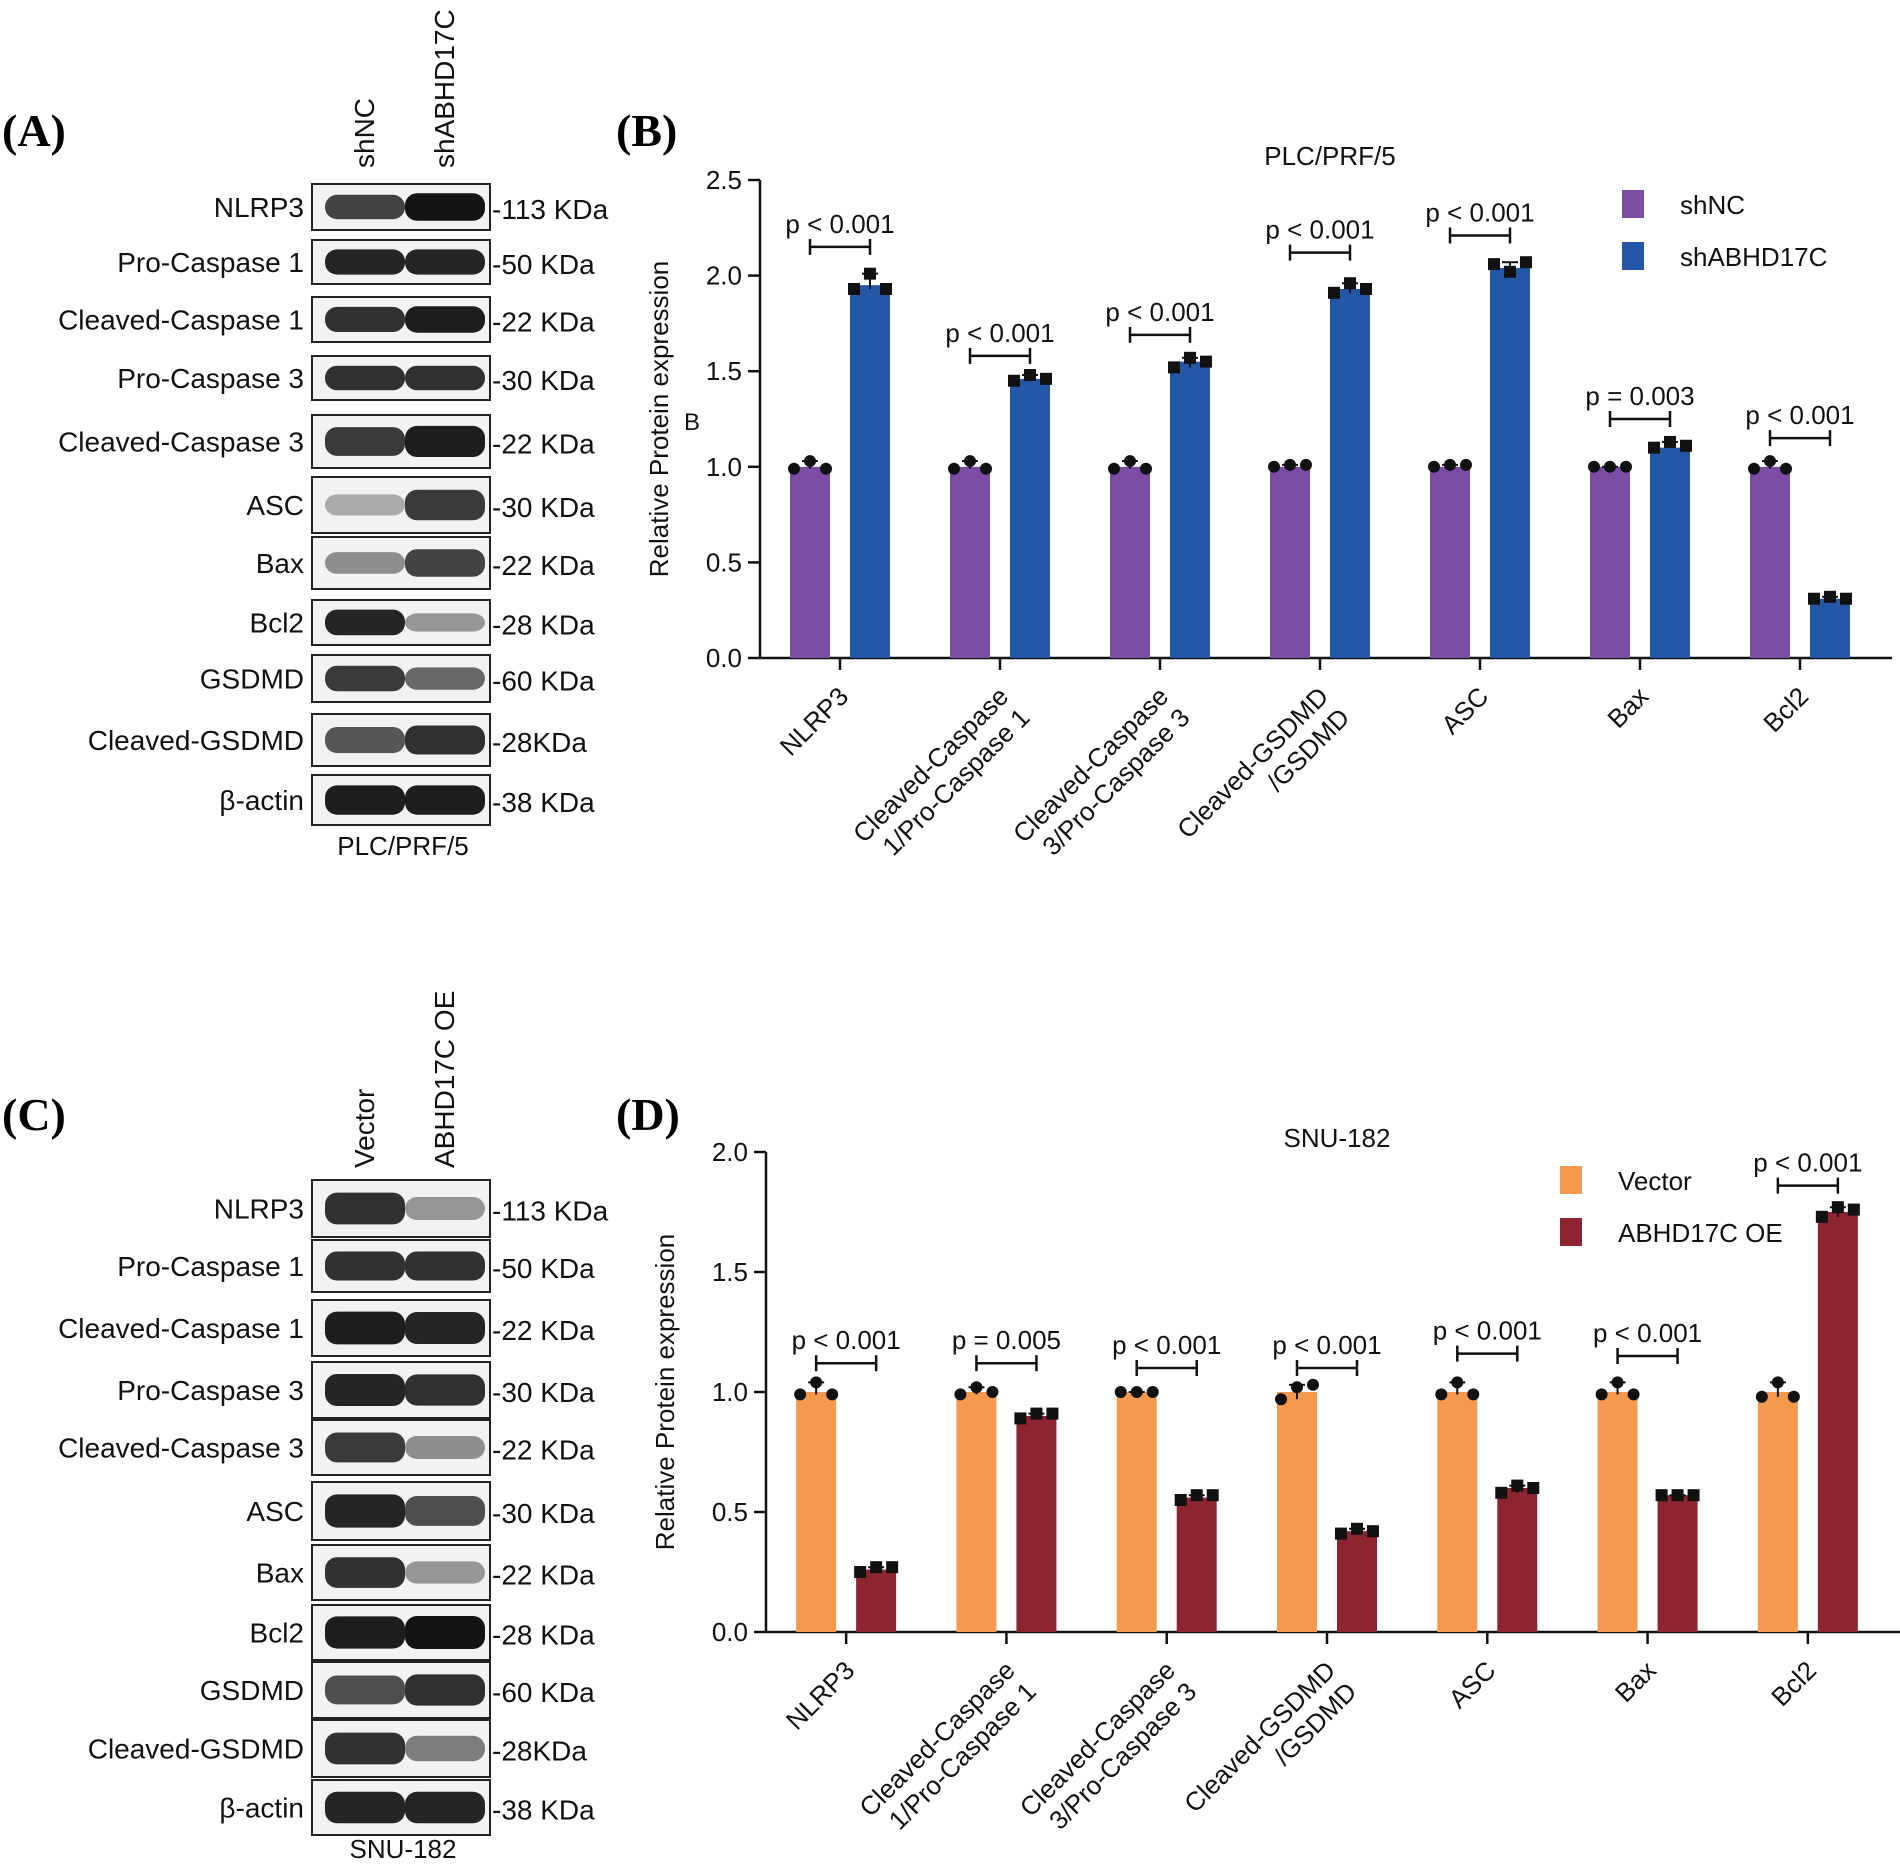 The height and width of the screenshot is (1868, 1900). Describe the element at coordinates (543, 1268) in the screenshot. I see `kda-label: -50 KDa` at that location.